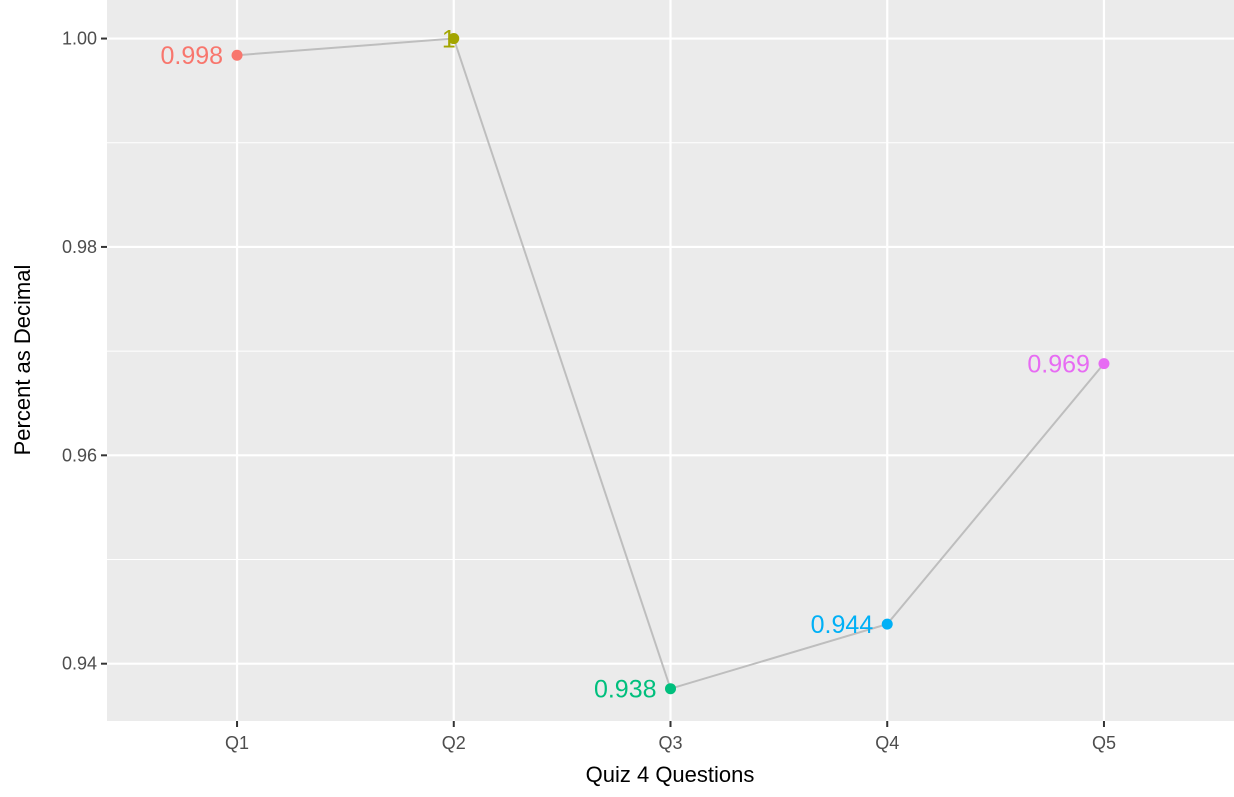 The height and width of the screenshot is (797, 1234). Describe the element at coordinates (625, 690) in the screenshot. I see `data-label: 0.938` at that location.